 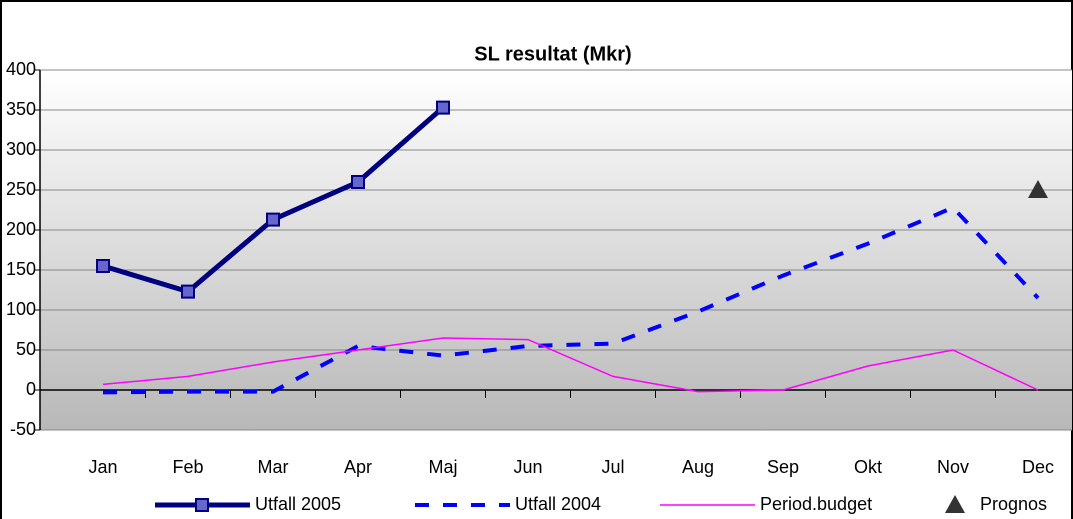 I want to click on y-tick-label: 400, so click(x=21, y=69).